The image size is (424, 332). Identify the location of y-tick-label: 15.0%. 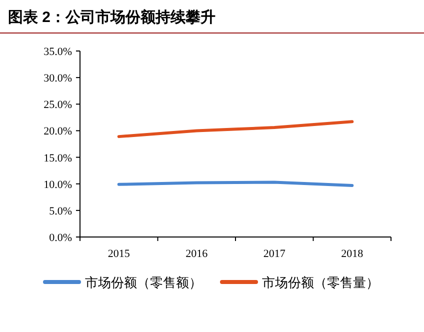
(58, 158).